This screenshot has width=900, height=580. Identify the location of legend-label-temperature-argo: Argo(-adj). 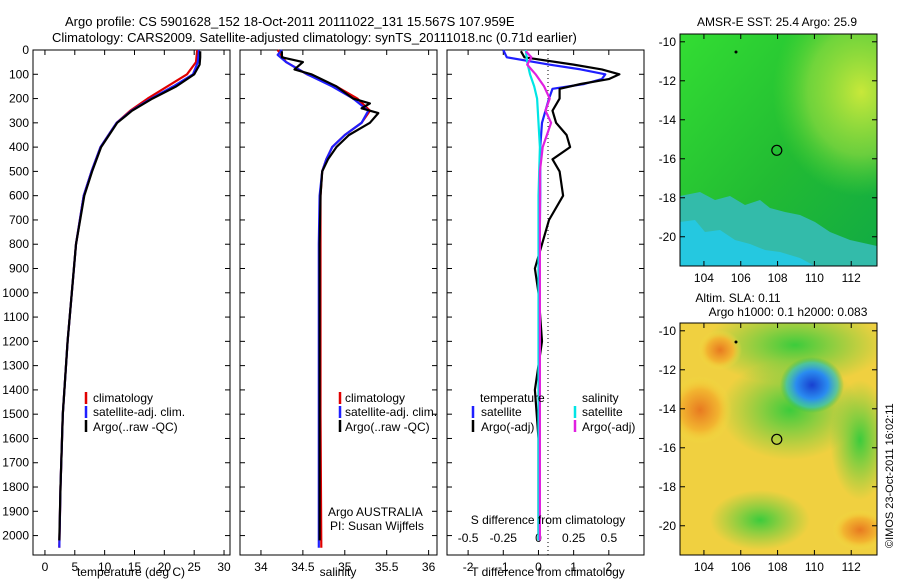
(507, 427).